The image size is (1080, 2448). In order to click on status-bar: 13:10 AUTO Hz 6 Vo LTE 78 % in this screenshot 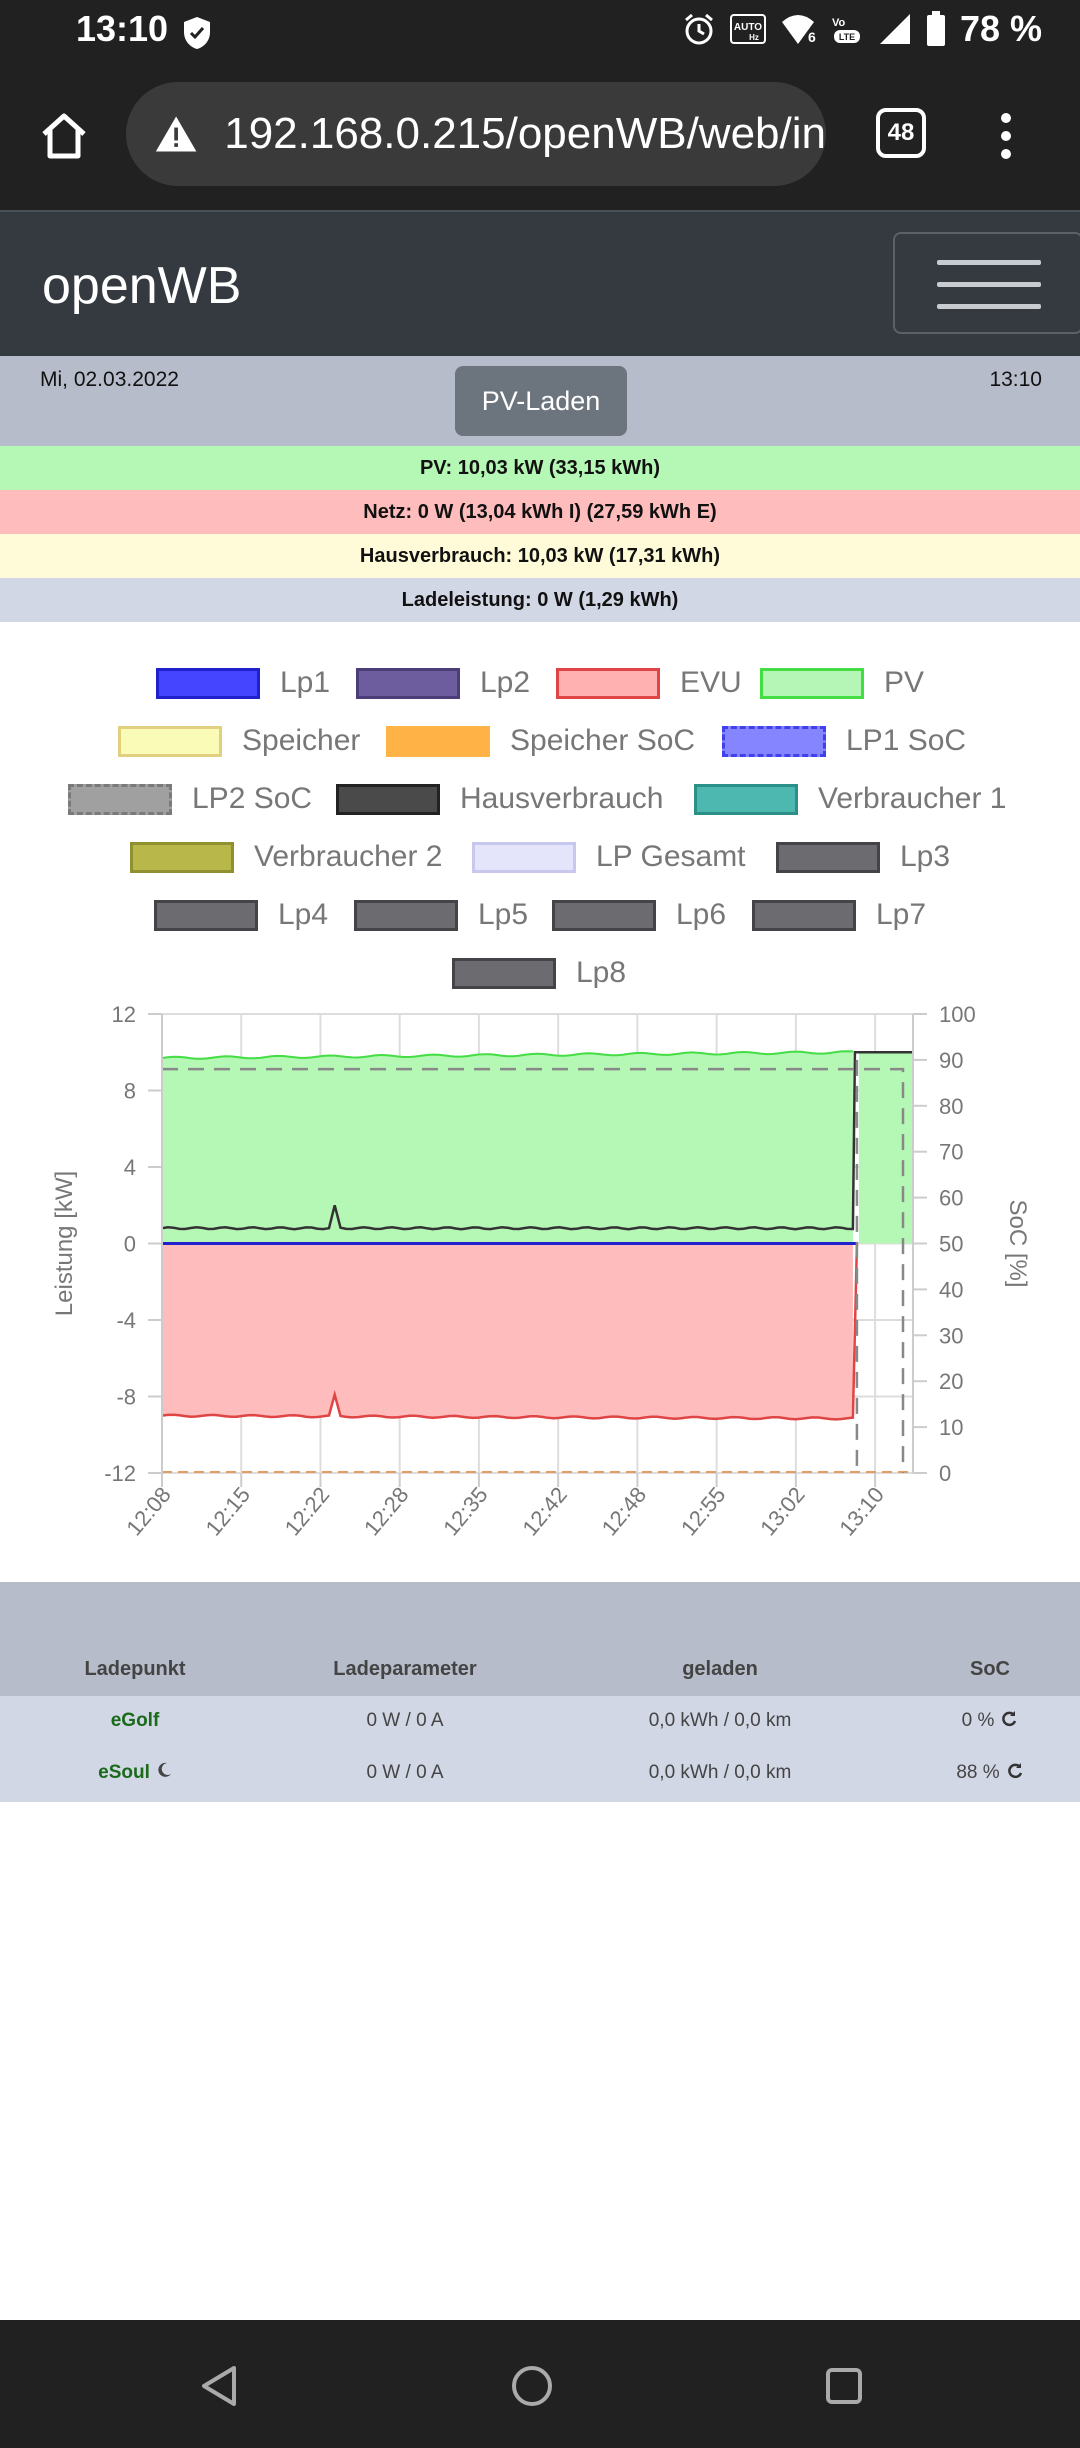, I will do `click(540, 33)`.